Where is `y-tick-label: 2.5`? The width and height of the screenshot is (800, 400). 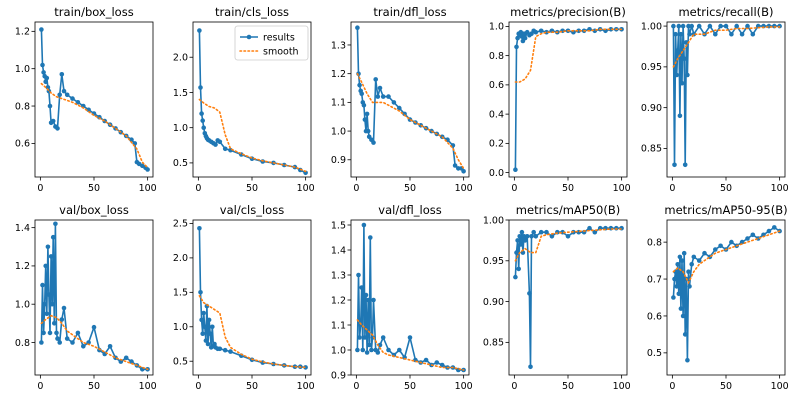
y-tick-label: 2.5 is located at coordinates (180, 224).